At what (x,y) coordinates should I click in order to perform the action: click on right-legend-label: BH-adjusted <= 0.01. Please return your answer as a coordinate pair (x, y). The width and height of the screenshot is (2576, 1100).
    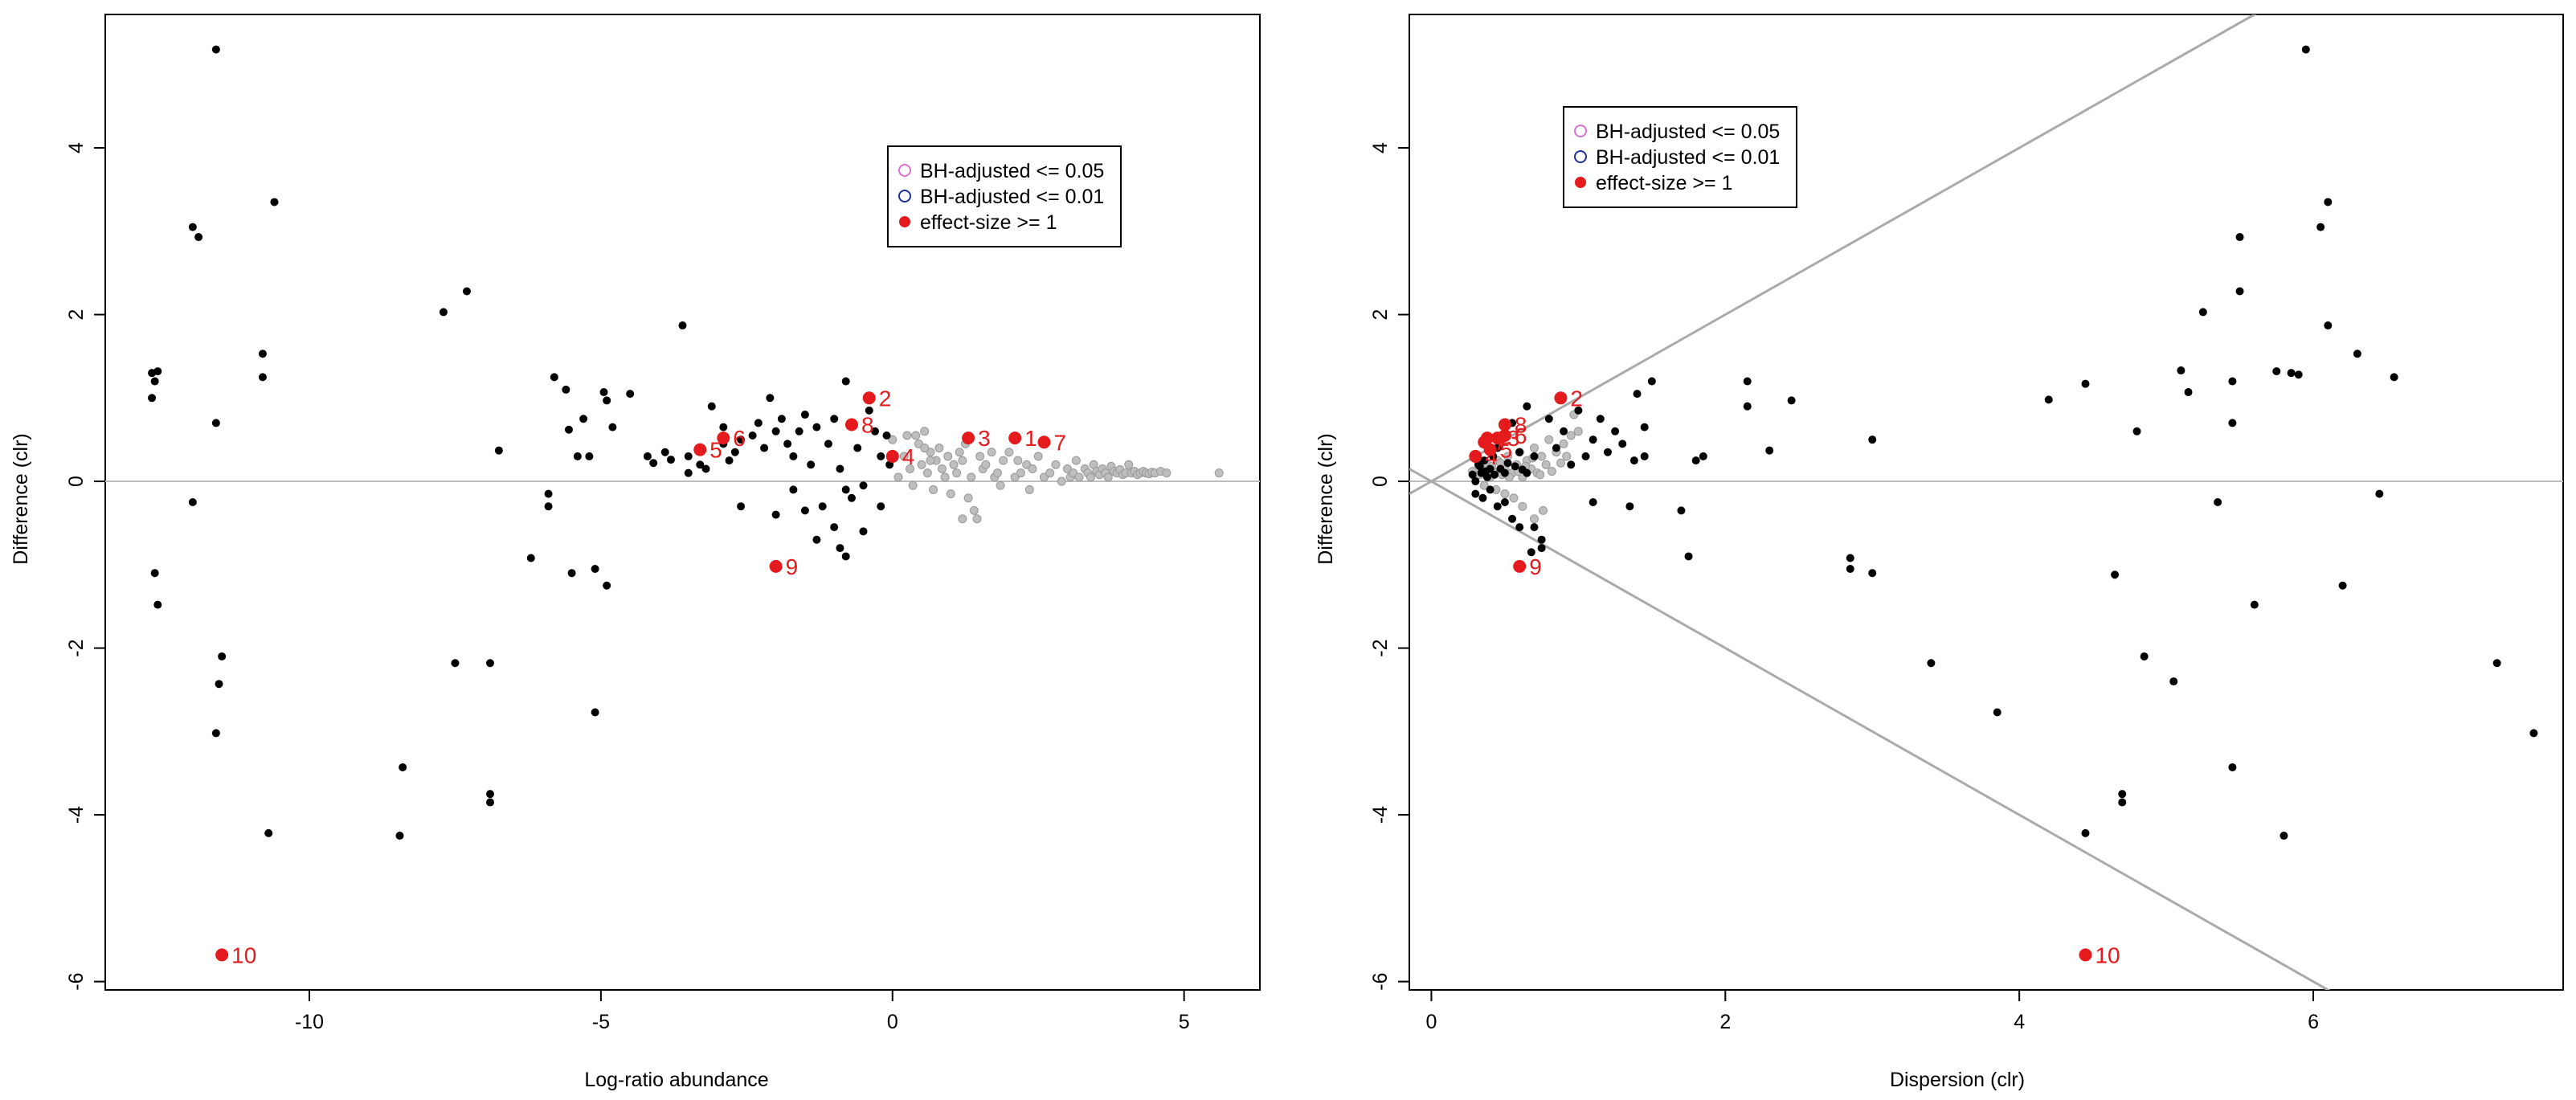
    Looking at the image, I should click on (1688, 157).